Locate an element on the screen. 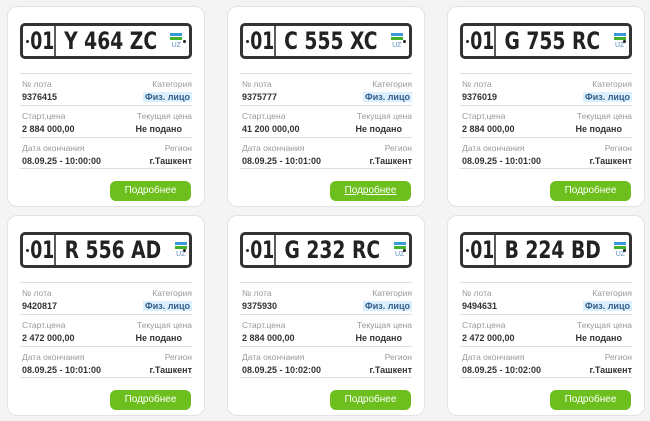 Image resolution: width=650 pixels, height=421 pixels. license-plate: 01 B 224 BD UZ is located at coordinates (546, 250).